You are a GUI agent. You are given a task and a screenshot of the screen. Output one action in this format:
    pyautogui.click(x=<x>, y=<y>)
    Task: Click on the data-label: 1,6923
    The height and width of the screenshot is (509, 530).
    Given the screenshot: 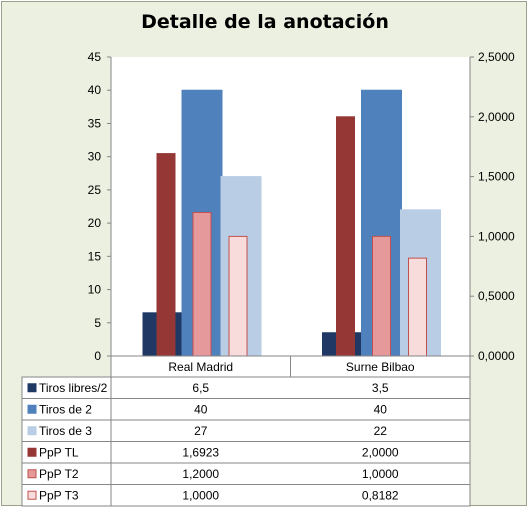 What is the action you would take?
    pyautogui.click(x=200, y=452)
    